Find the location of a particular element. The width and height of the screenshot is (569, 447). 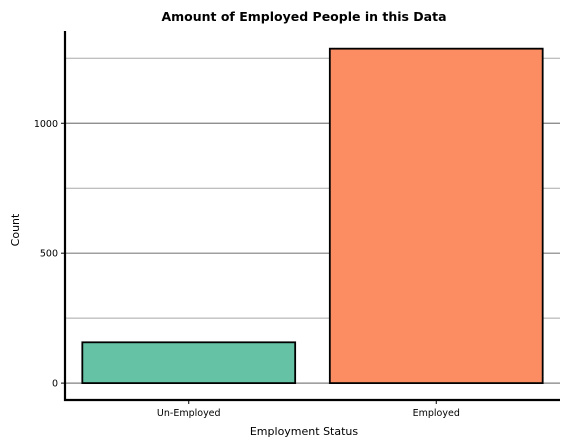

y-axis-label: Count is located at coordinates (15, 229).